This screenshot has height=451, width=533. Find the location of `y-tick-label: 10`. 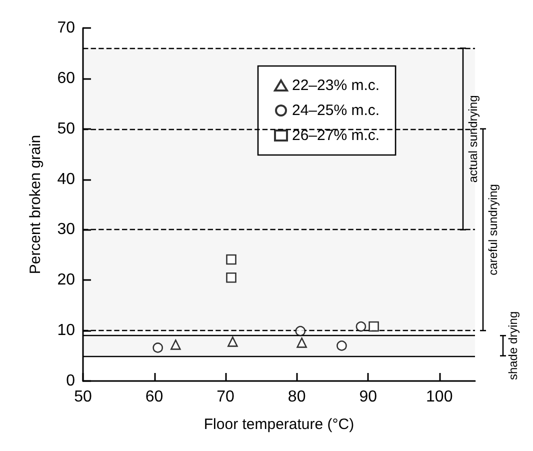

y-tick-label: 10 is located at coordinates (66, 331).